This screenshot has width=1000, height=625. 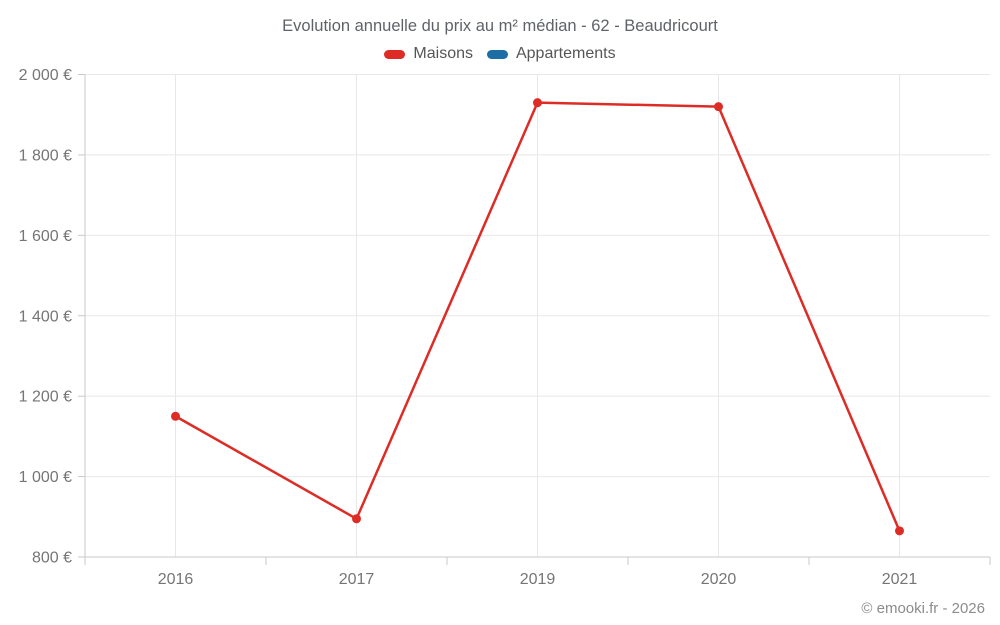 I want to click on x-tick-label: 2017, so click(x=357, y=579).